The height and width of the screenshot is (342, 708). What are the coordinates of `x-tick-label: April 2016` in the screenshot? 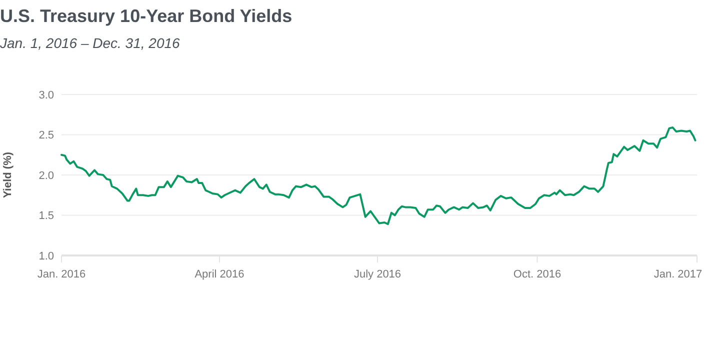 It's located at (219, 274).